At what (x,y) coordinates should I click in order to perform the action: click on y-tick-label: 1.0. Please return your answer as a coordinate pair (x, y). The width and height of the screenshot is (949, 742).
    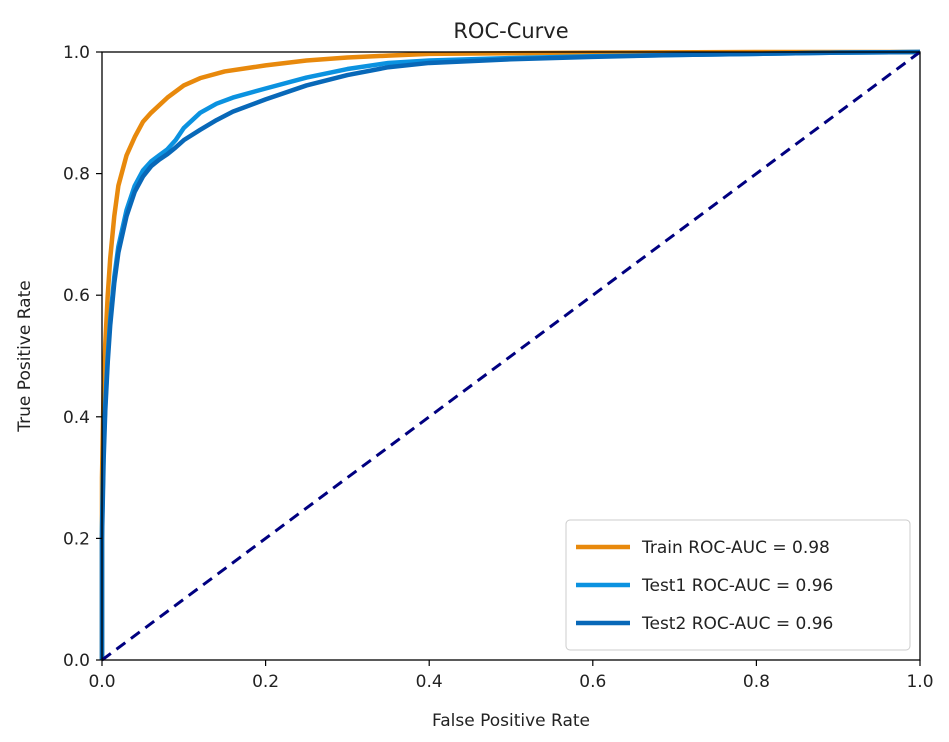
    Looking at the image, I should click on (76, 53).